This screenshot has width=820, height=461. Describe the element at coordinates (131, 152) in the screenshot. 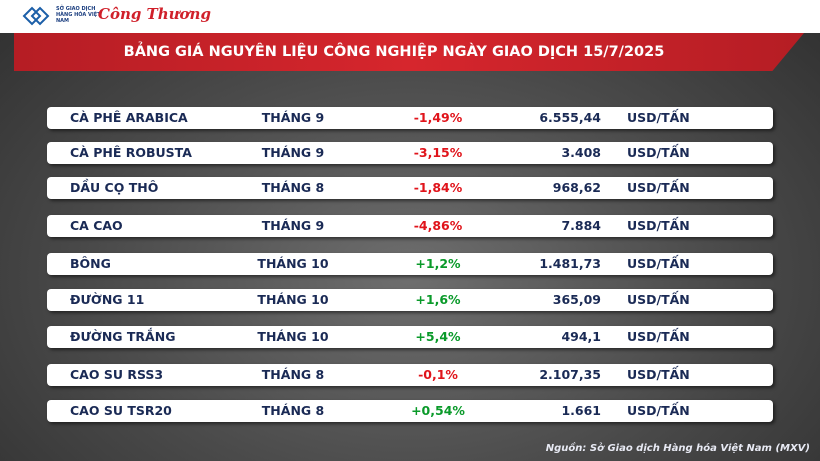

I see `commodity: CÀ PHÊ ROBUSTA` at that location.